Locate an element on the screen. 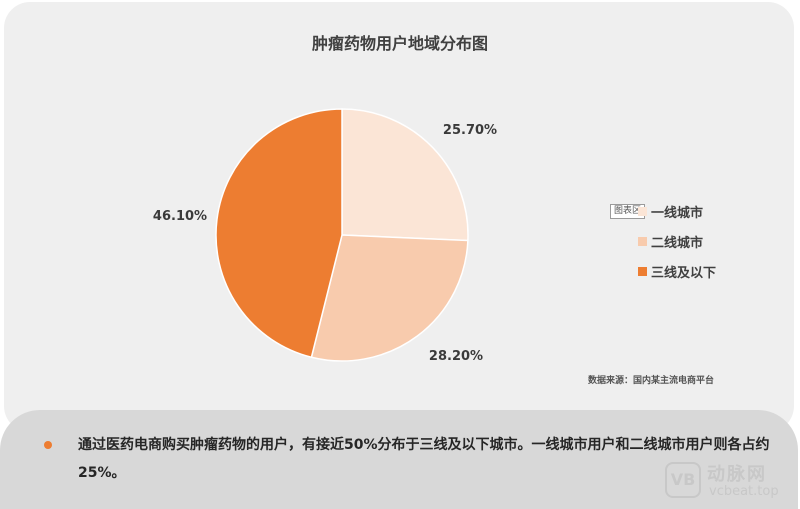  watermark: VB 动脉网 vcbeat.top is located at coordinates (730, 482).